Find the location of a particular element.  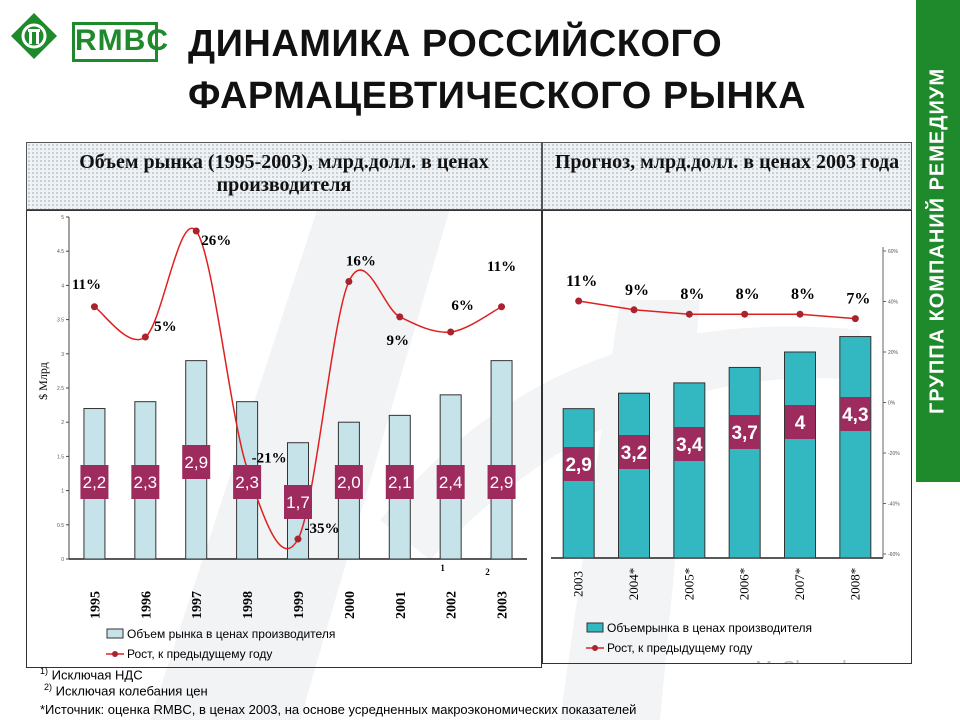

y-tick-label: 2 is located at coordinates (62, 423).